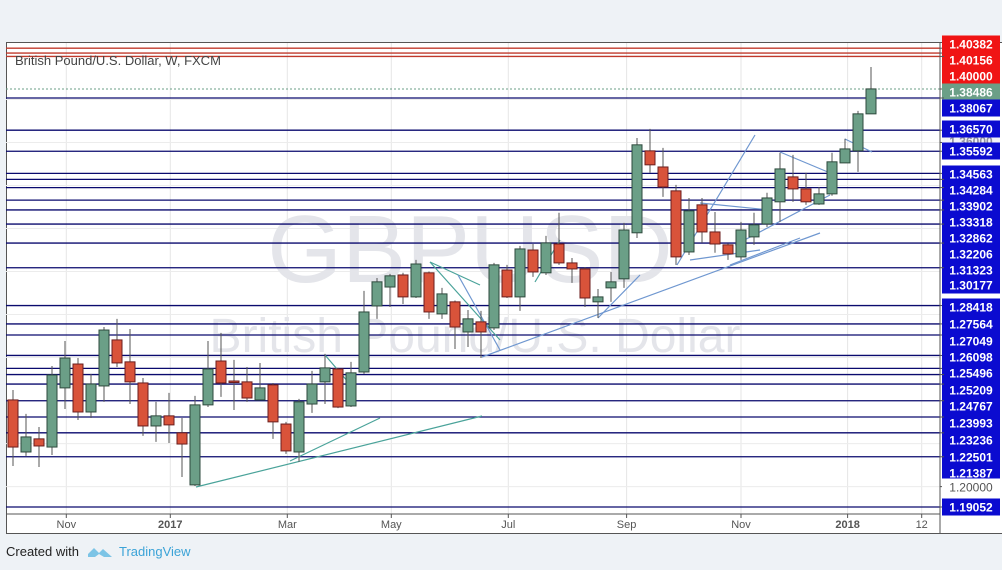 This screenshot has width=1002, height=570. I want to click on price-label-text: 1.23993, so click(971, 424).